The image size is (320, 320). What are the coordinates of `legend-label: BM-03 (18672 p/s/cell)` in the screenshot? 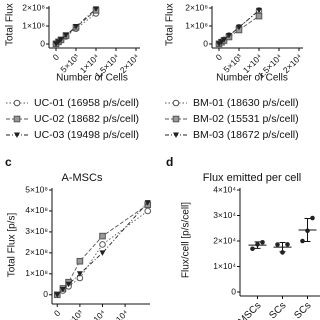 It's located at (246, 135).